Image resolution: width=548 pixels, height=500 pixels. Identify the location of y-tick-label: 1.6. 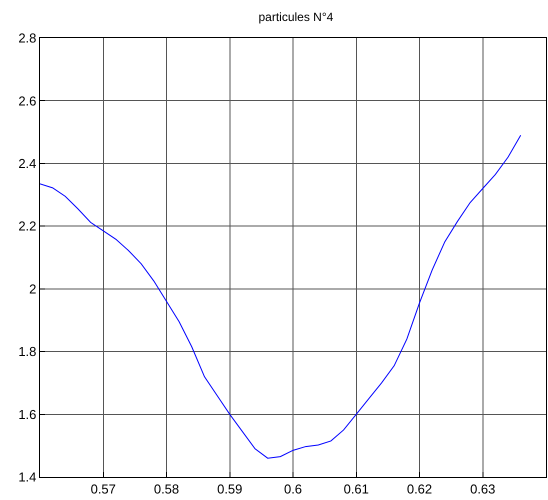
(27, 414).